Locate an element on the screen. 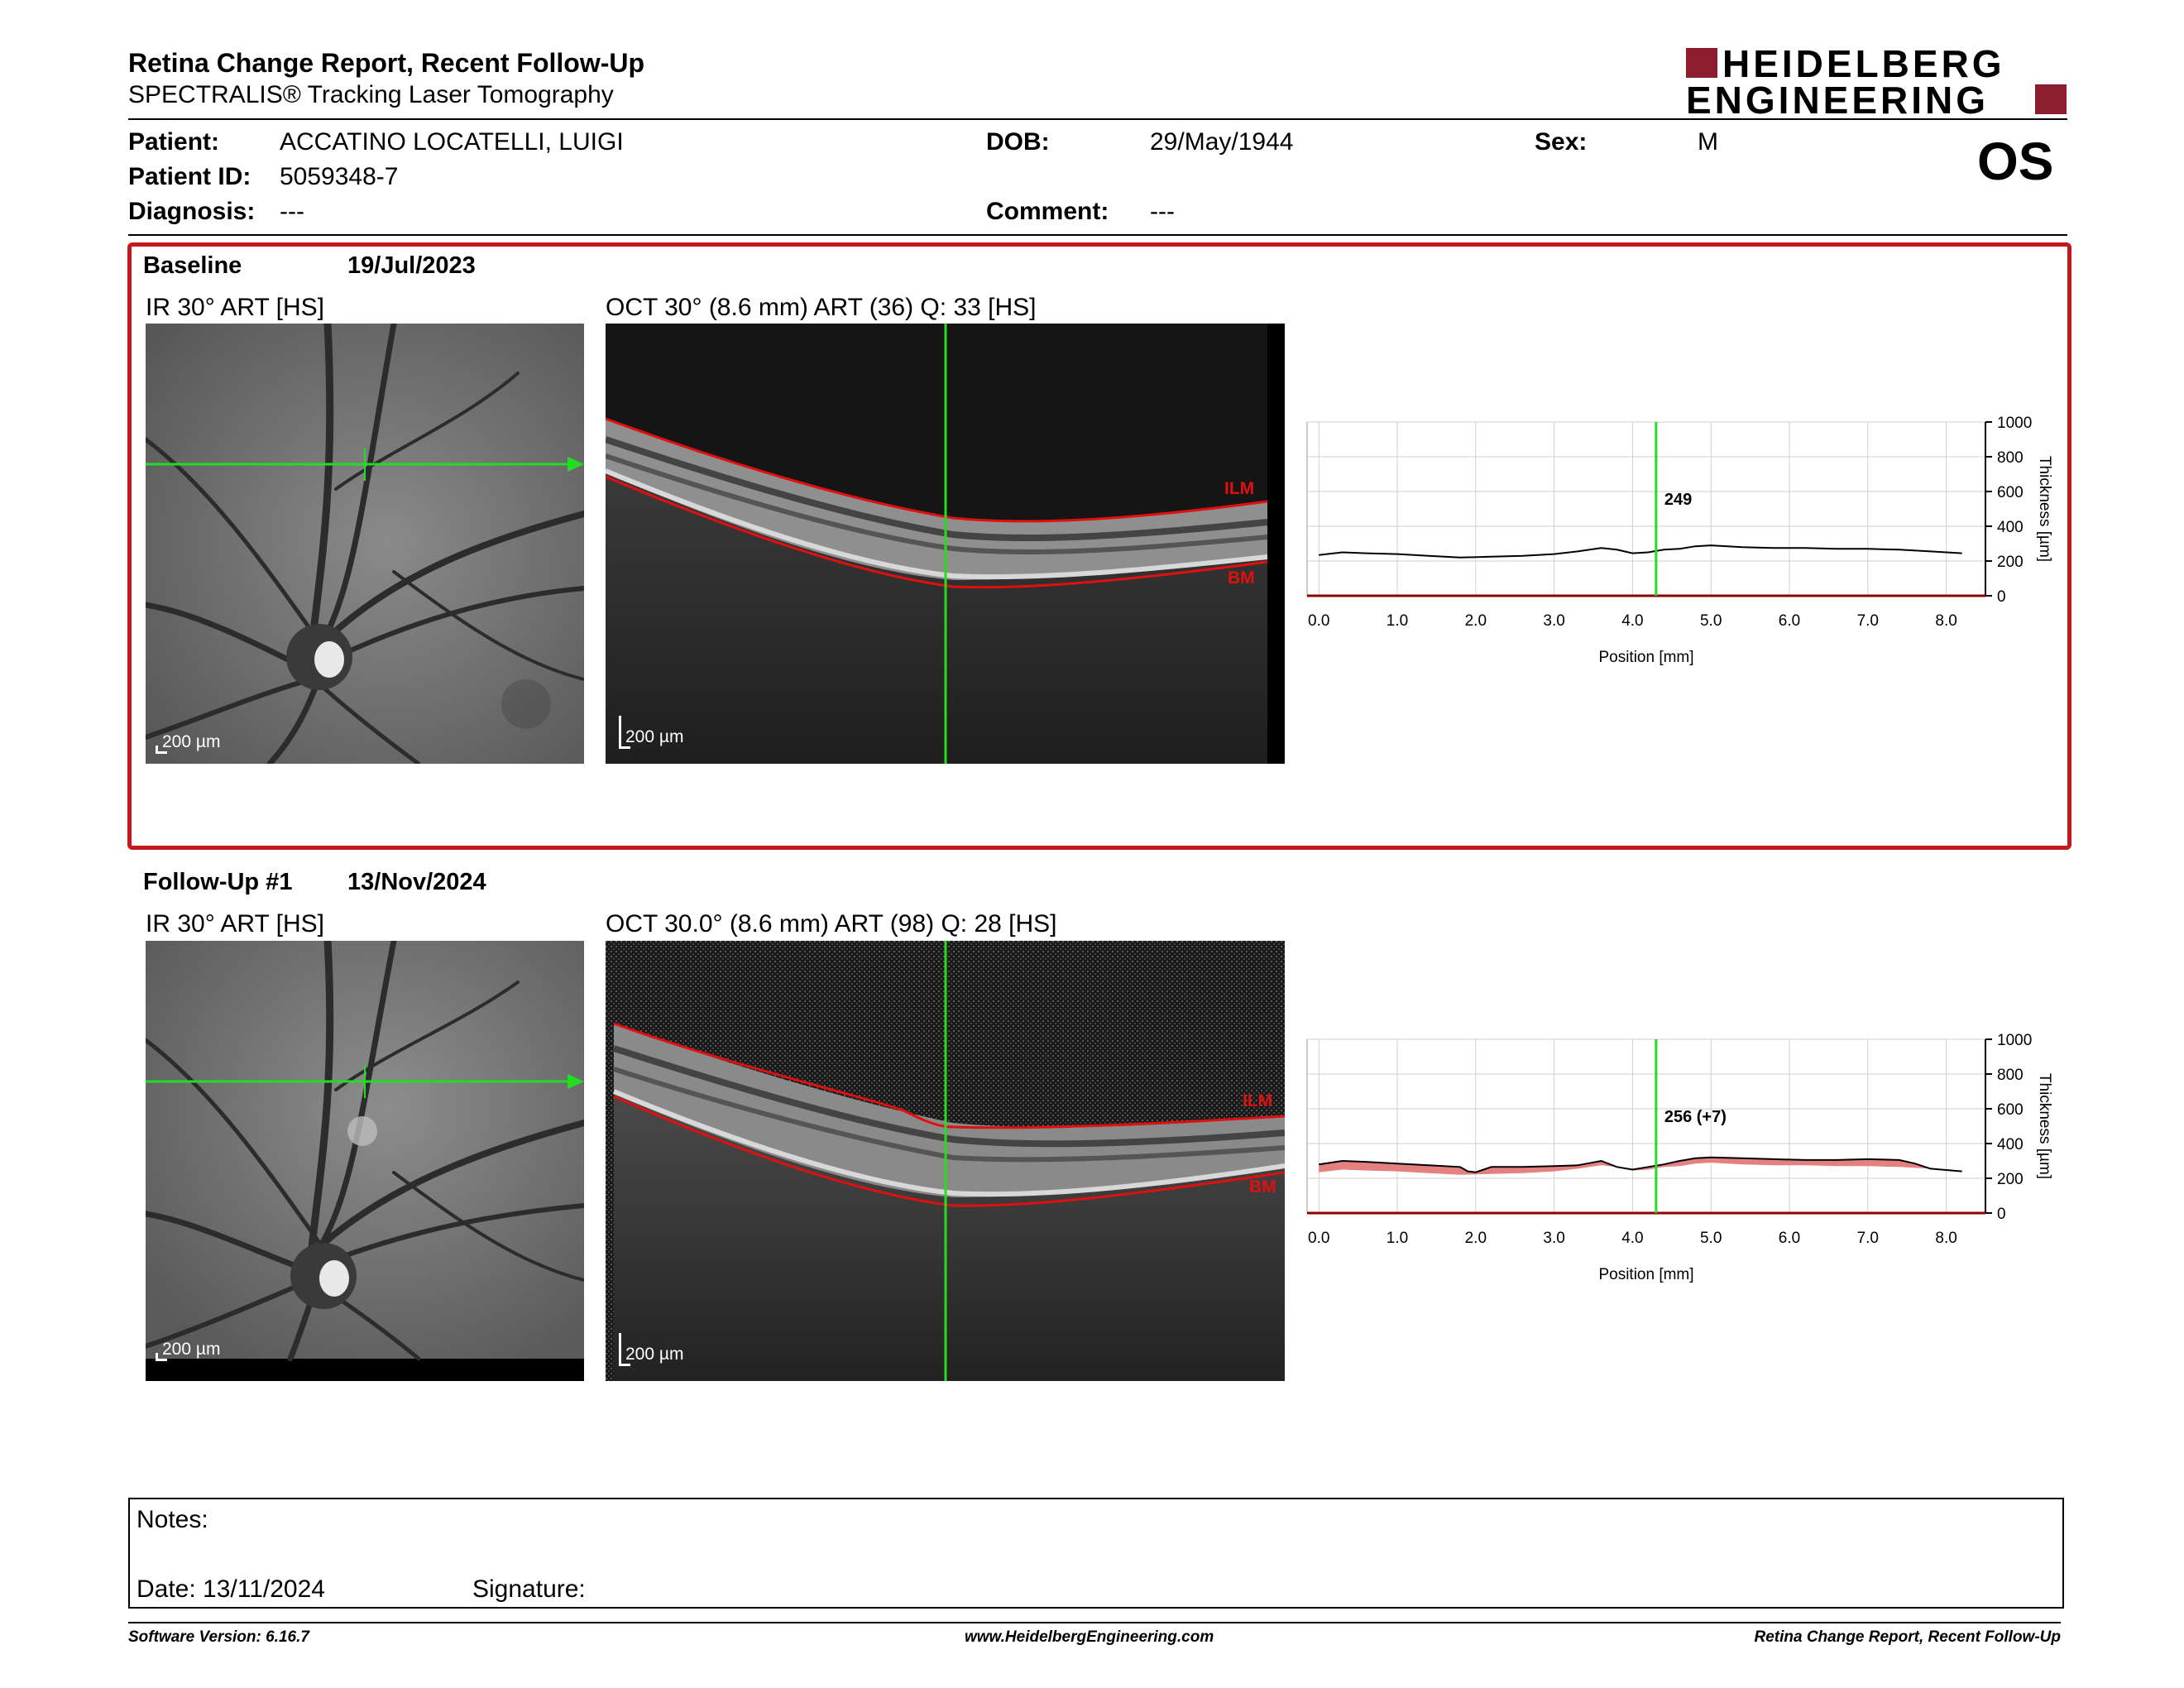  thickness-value-label: 249 is located at coordinates (1678, 500).